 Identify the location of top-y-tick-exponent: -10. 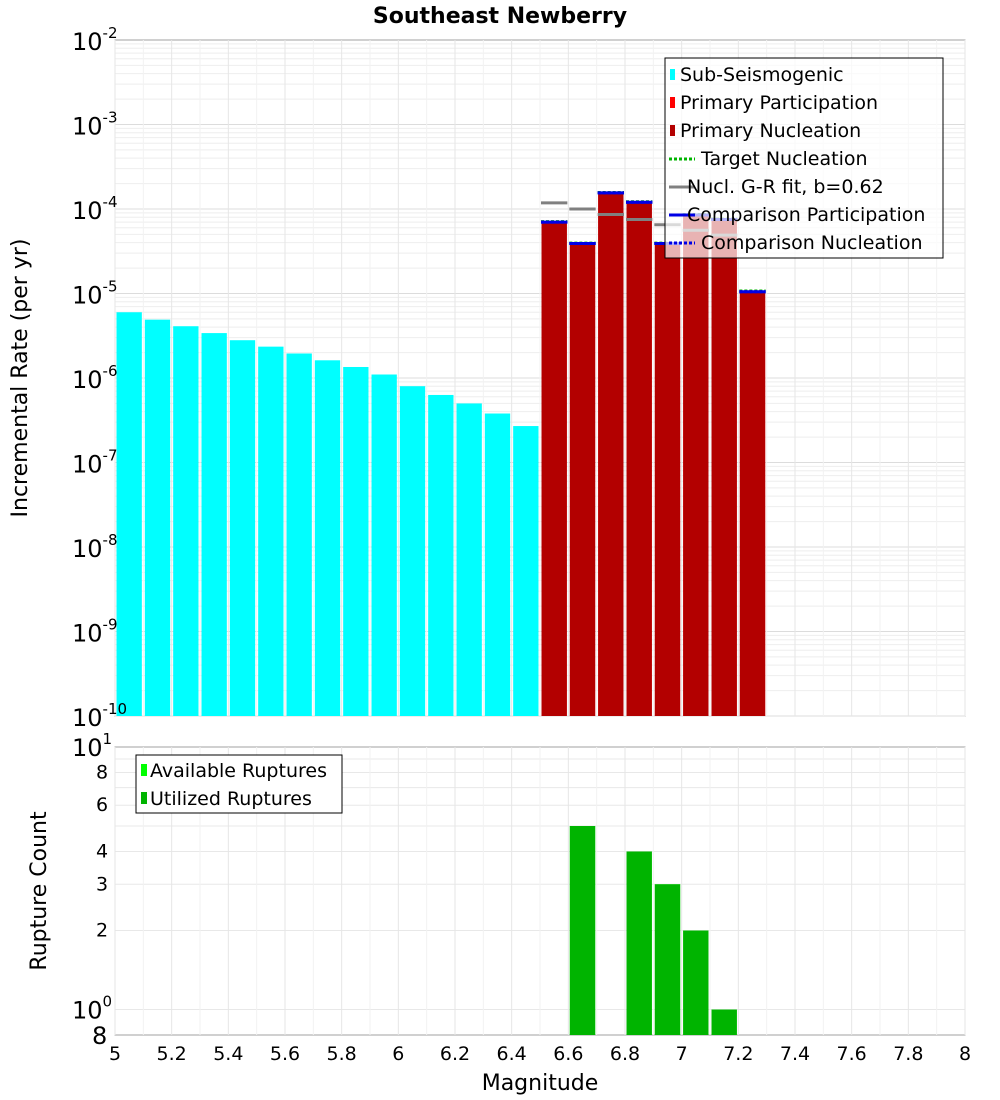
(115, 709).